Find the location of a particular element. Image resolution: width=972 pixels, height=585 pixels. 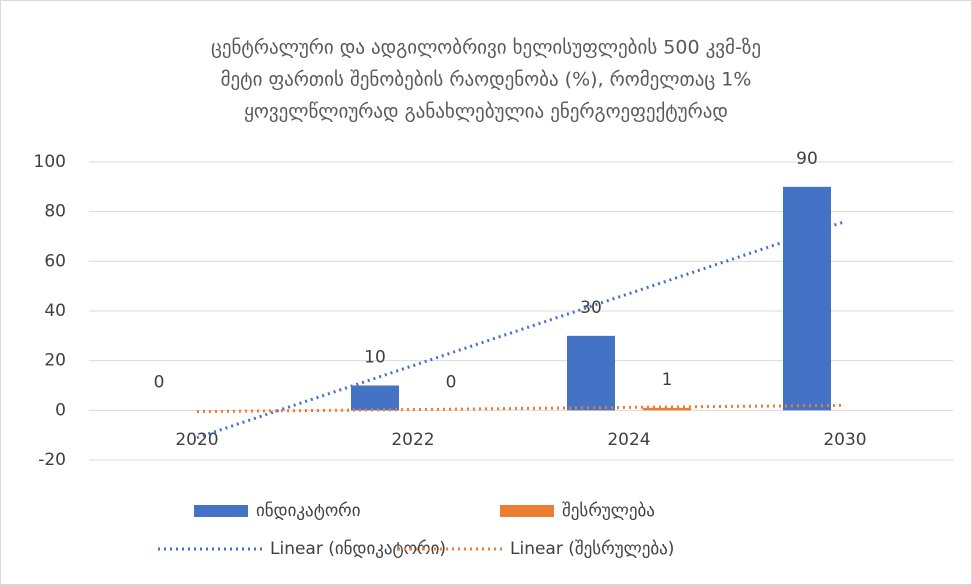

legend-label: Linear (შესრულება) is located at coordinates (592, 549).